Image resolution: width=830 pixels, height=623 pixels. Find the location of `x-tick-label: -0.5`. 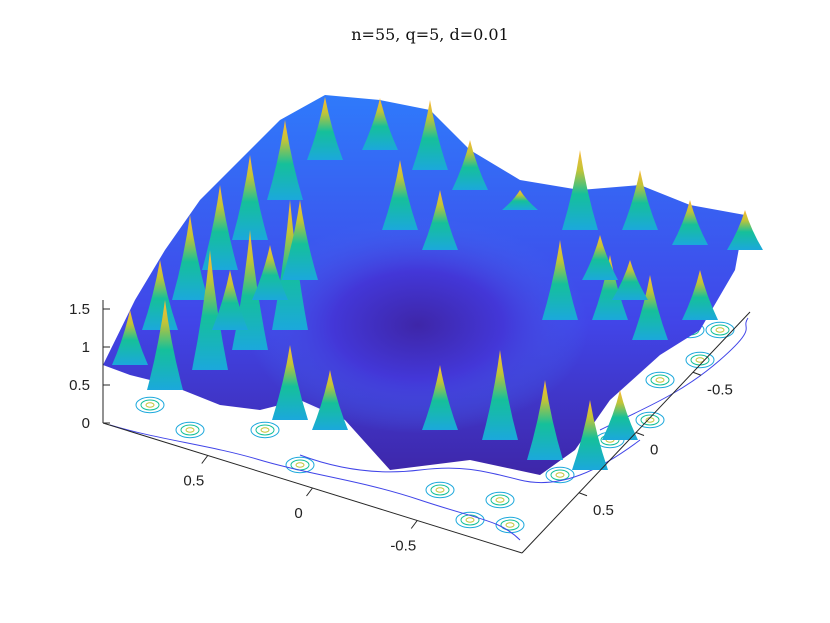

x-tick-label: -0.5 is located at coordinates (403, 546).